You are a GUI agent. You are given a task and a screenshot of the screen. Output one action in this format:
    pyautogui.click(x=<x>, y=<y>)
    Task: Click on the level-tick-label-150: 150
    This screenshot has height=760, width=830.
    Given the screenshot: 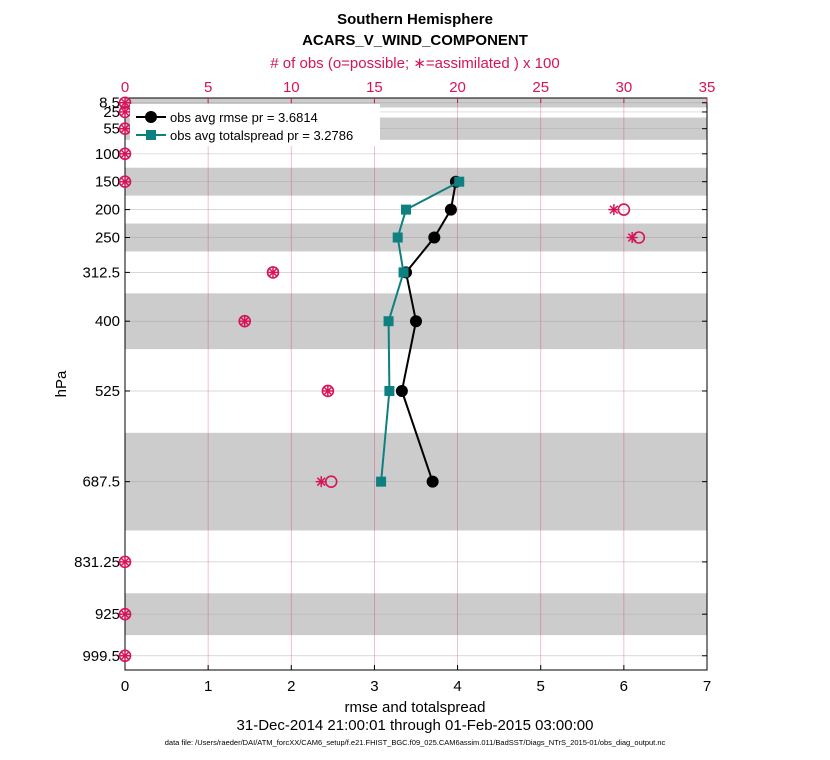 What is the action you would take?
    pyautogui.click(x=107, y=182)
    